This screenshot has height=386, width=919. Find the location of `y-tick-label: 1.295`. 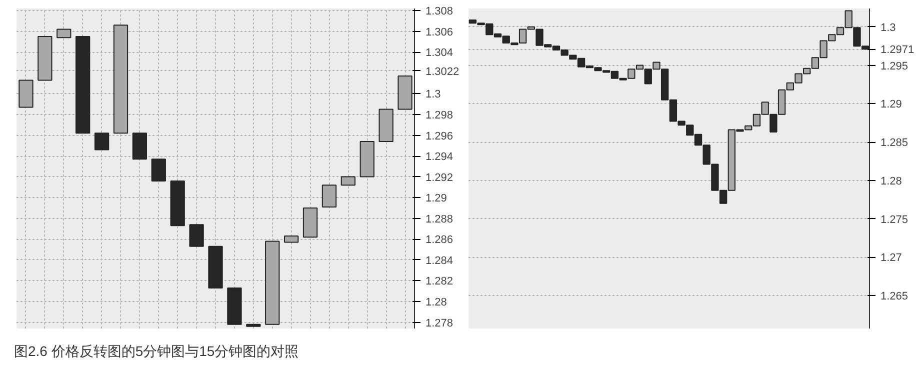

y-tick-label: 1.295 is located at coordinates (894, 66).